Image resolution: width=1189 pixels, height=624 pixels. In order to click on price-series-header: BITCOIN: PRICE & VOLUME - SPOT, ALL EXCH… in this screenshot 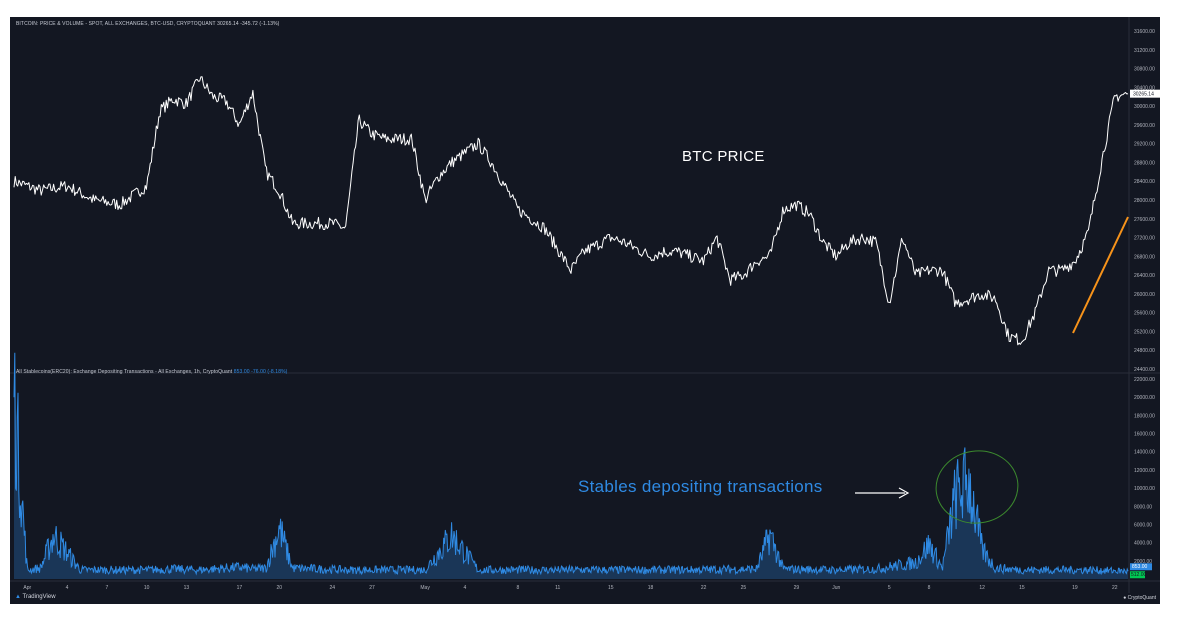, I will do `click(147, 24)`.